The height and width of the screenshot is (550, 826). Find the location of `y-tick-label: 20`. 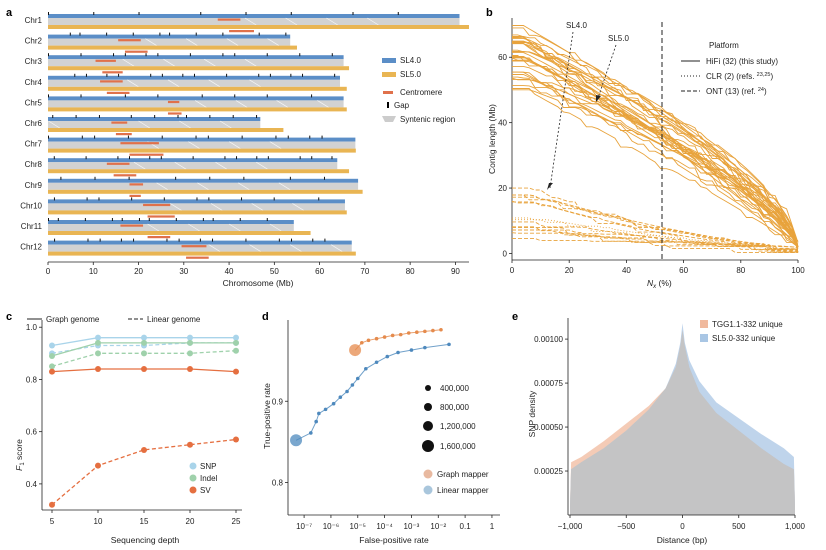

y-tick-label: 20 is located at coordinates (502, 188).